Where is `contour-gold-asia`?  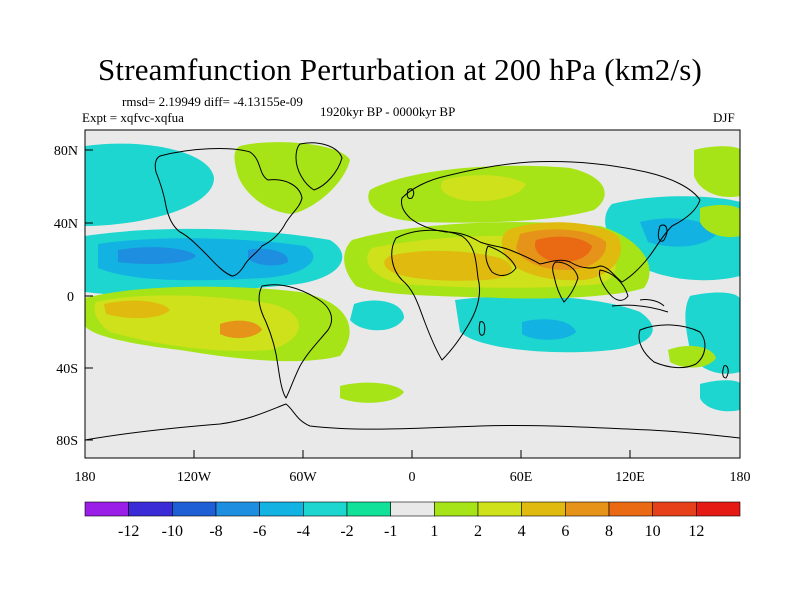 contour-gold-asia is located at coordinates (448, 265).